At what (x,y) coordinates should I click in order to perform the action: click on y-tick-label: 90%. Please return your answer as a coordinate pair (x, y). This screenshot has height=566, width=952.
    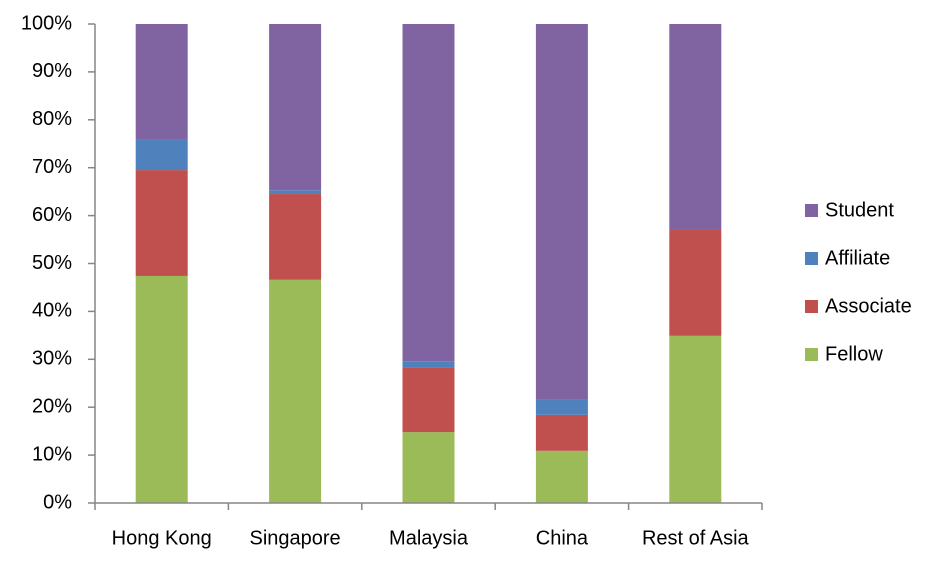
    Looking at the image, I should click on (52, 71).